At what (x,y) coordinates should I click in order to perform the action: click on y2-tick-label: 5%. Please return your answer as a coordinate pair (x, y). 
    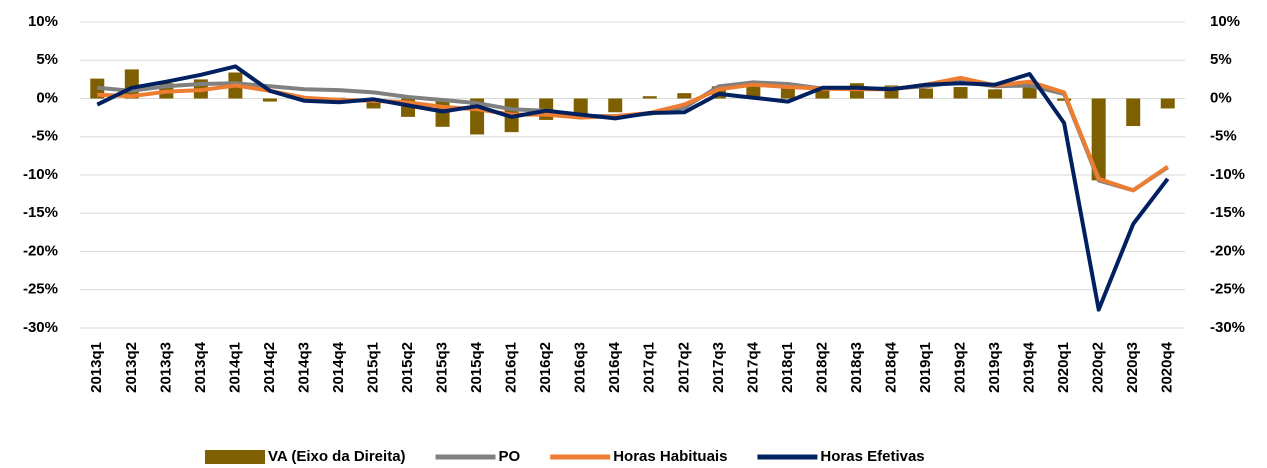
    Looking at the image, I should click on (1221, 59).